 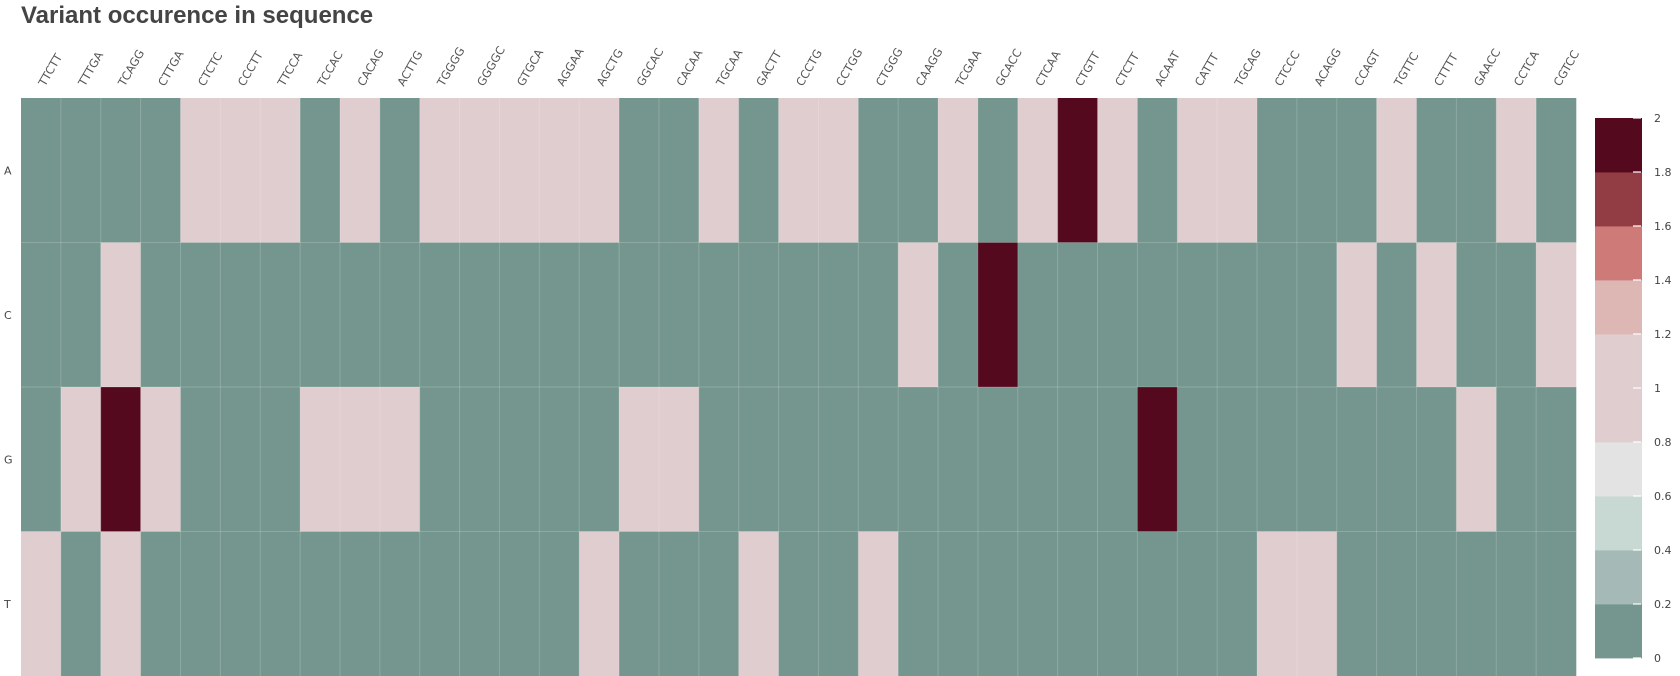 What do you see at coordinates (1663, 280) in the screenshot?
I see `colorbar-tick-label: 1.4` at bounding box center [1663, 280].